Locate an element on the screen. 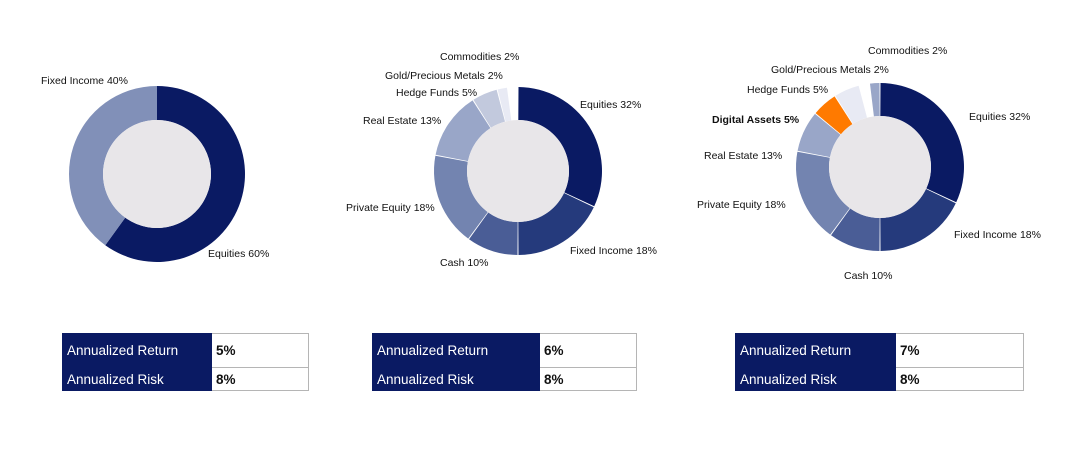 The image size is (1092, 455). table-row: Annualized Return 6% is located at coordinates (504, 350).